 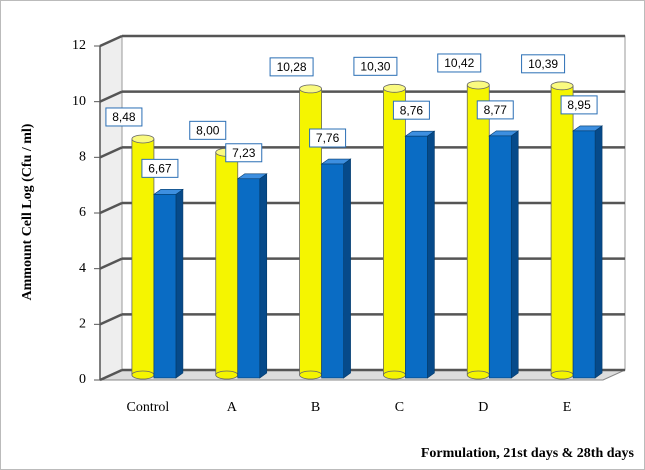 What do you see at coordinates (82, 379) in the screenshot?
I see `y-tick-label: 0` at bounding box center [82, 379].